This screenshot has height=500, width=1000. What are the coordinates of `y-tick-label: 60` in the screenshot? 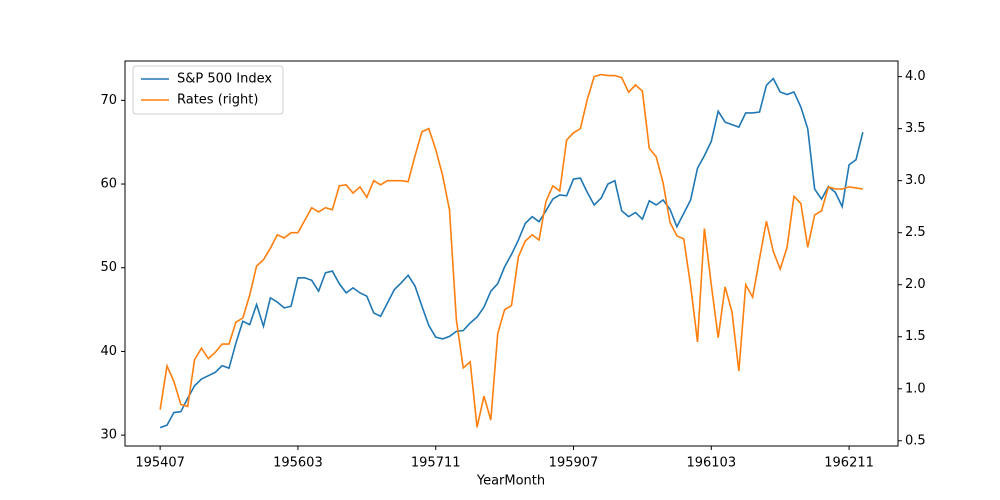 It's located at (108, 184).